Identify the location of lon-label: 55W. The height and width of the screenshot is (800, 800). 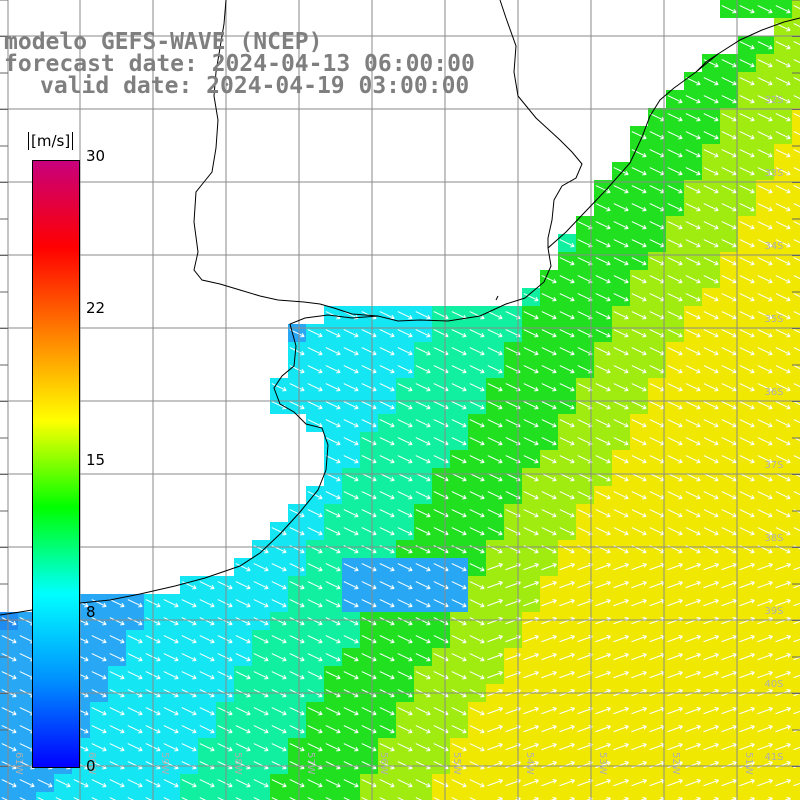
(456, 763).